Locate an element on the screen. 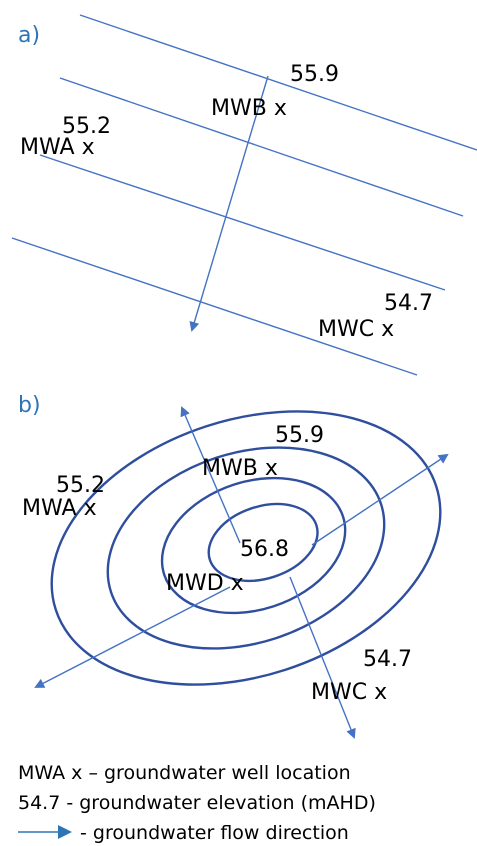 This screenshot has width=477, height=846. flow-direction-arrow-up is located at coordinates (210, 475).